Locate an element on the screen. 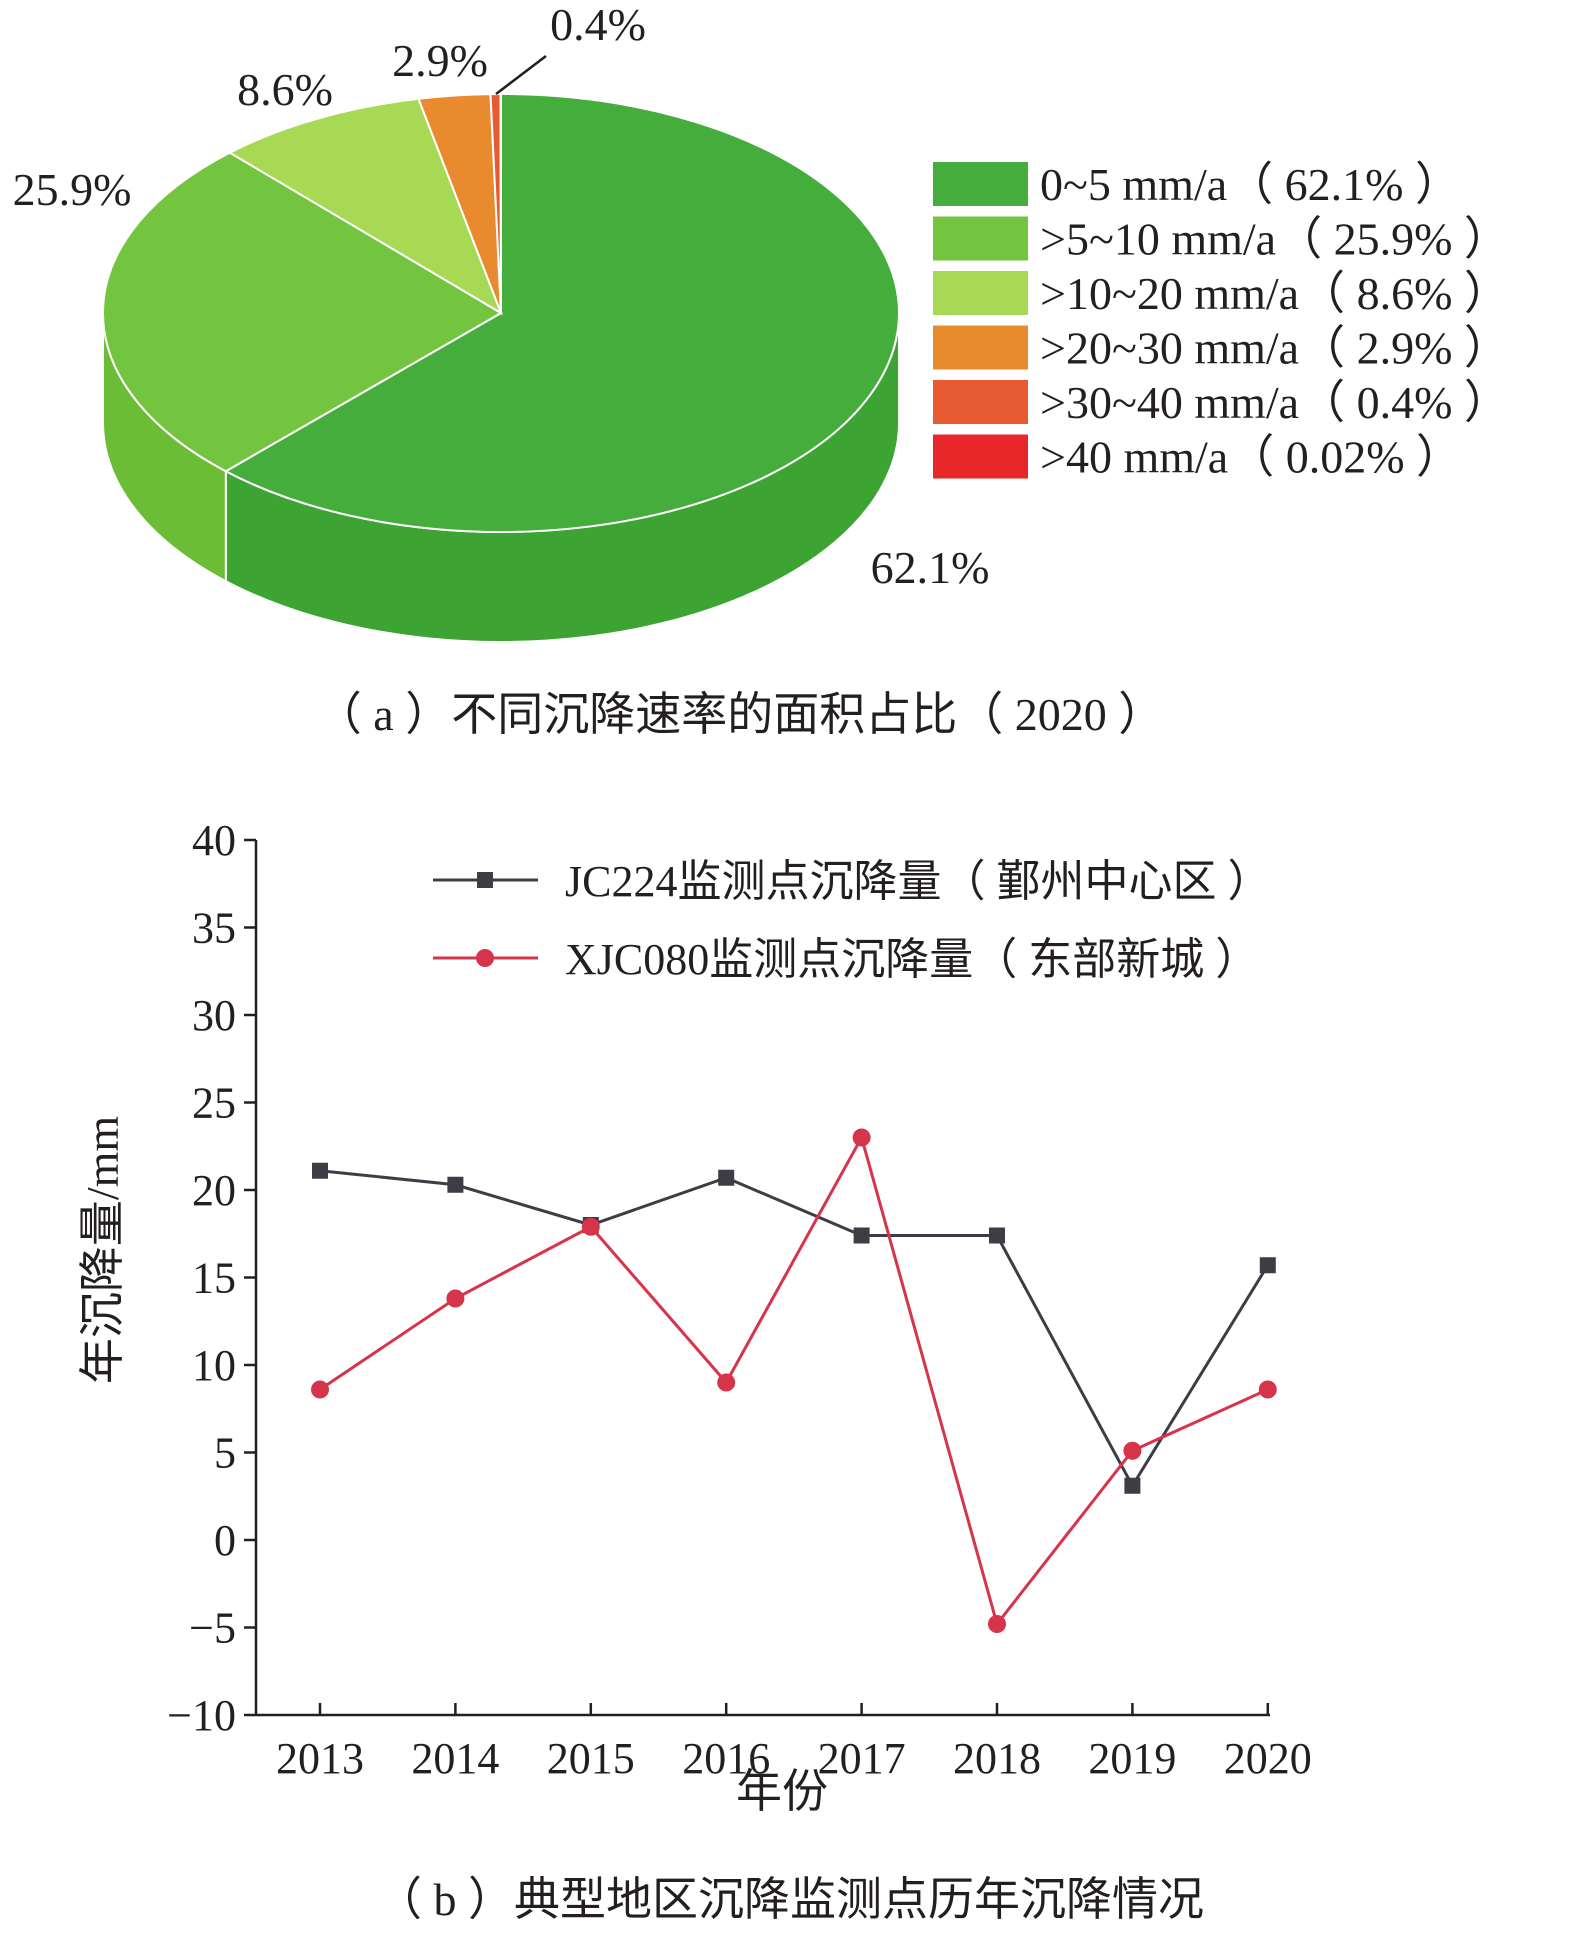  pie-data-label: 62.1% is located at coordinates (930, 567).